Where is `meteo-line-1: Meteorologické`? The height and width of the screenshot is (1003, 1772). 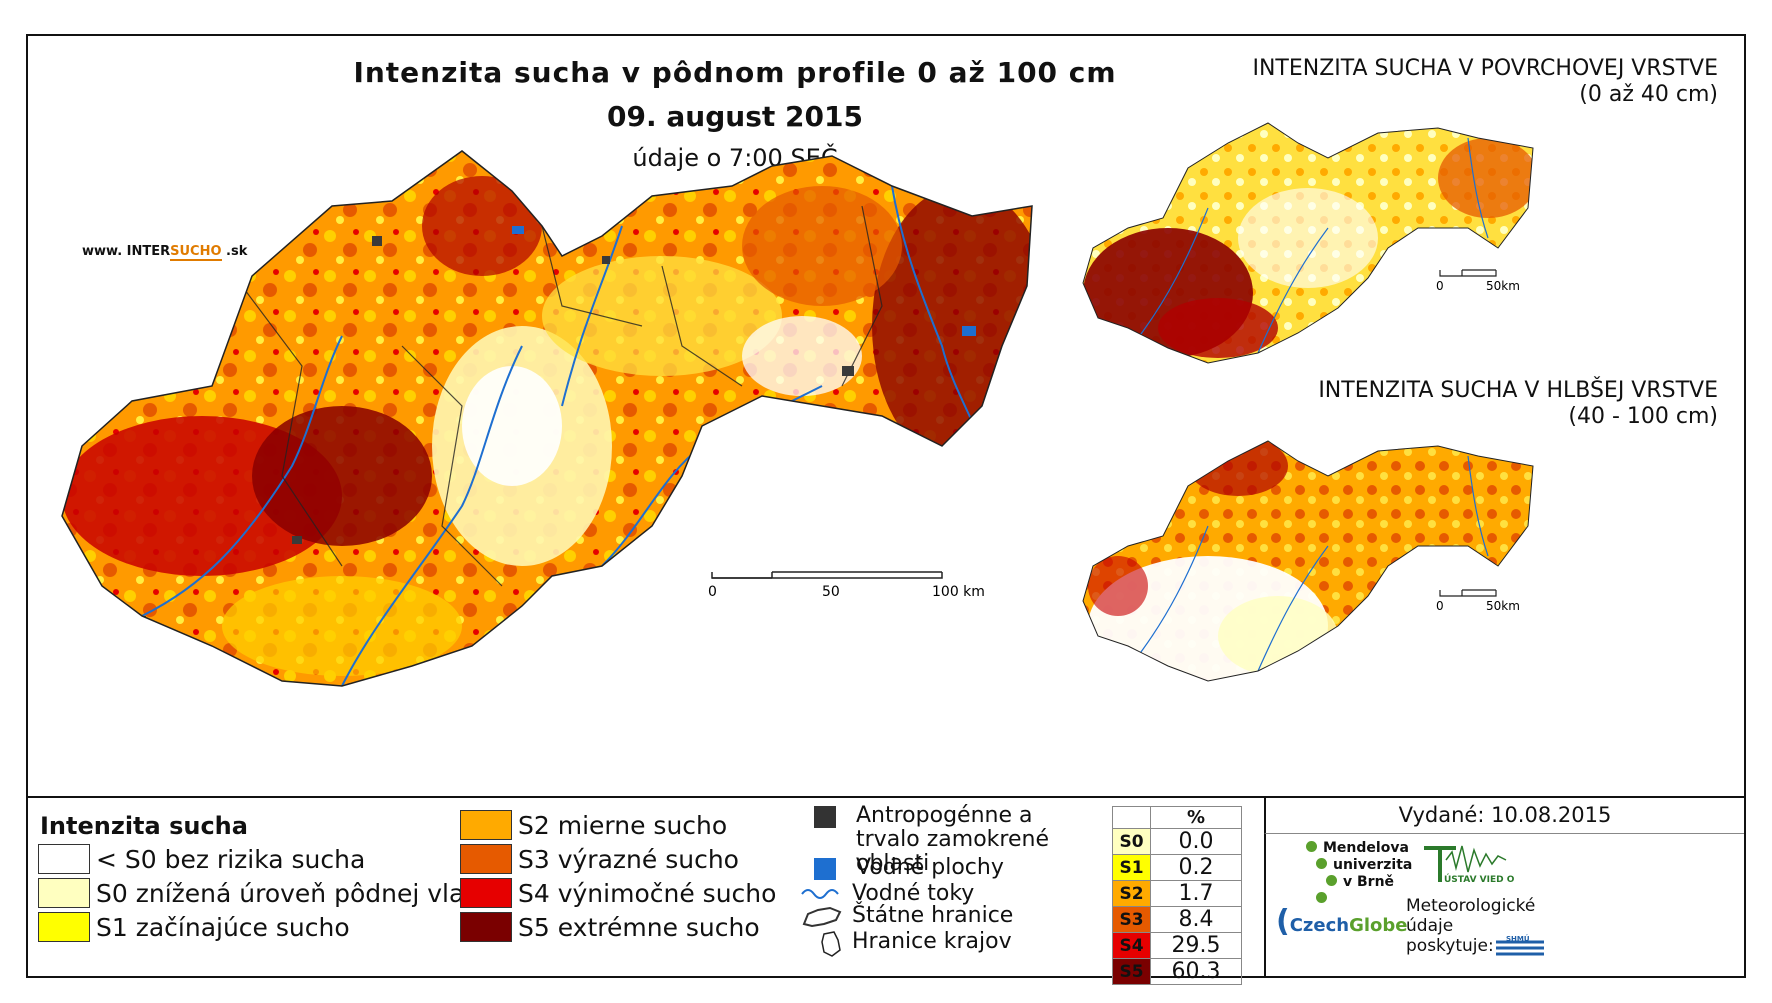
meteo-line-1: Meteorologické is located at coordinates (1471, 906).